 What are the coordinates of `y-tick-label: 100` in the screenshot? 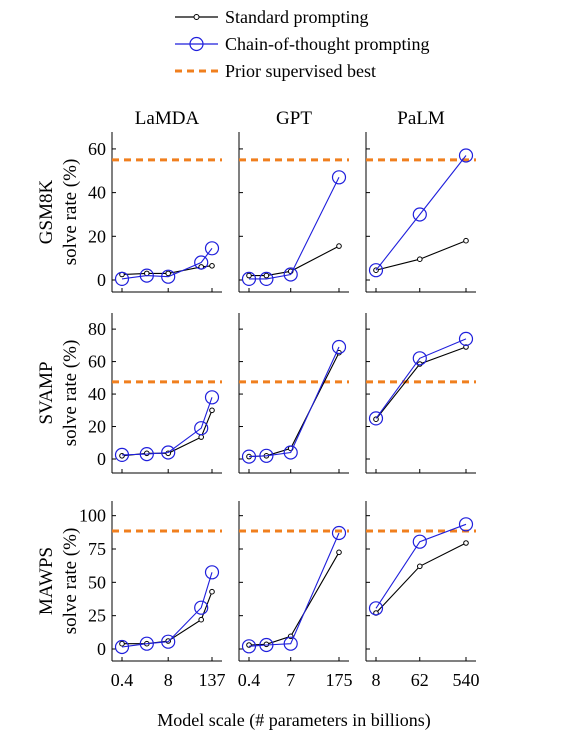 It's located at (92, 516).